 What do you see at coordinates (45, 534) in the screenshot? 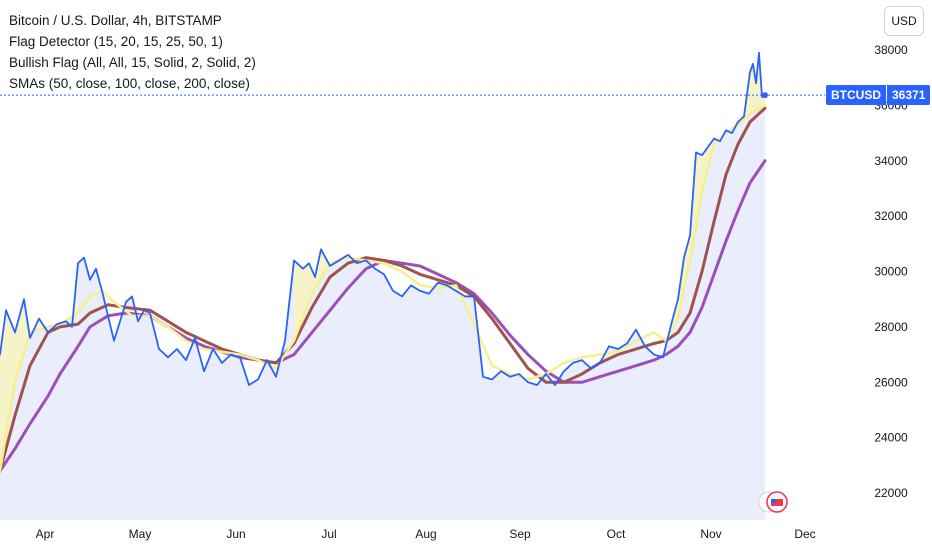
I see `x-tick-label: Apr` at bounding box center [45, 534].